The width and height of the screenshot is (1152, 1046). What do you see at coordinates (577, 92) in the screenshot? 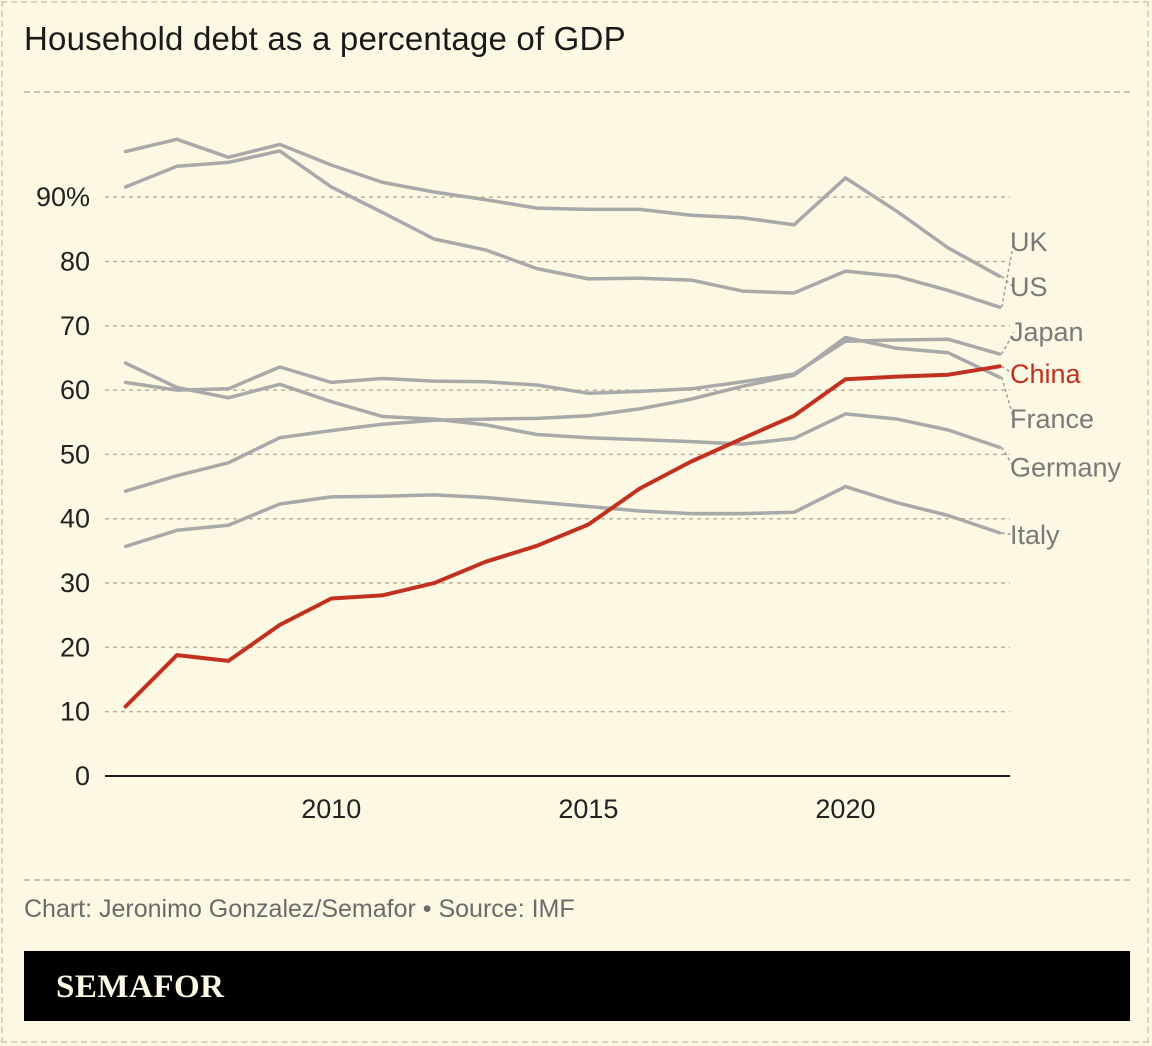
I see `top-divider` at bounding box center [577, 92].